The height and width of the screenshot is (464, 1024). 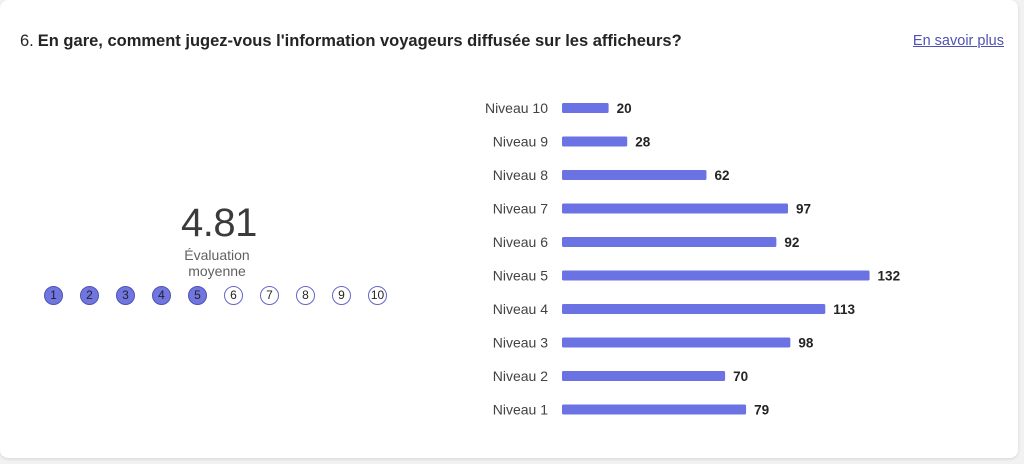 What do you see at coordinates (520, 142) in the screenshot?
I see `category-label: Niveau 9` at bounding box center [520, 142].